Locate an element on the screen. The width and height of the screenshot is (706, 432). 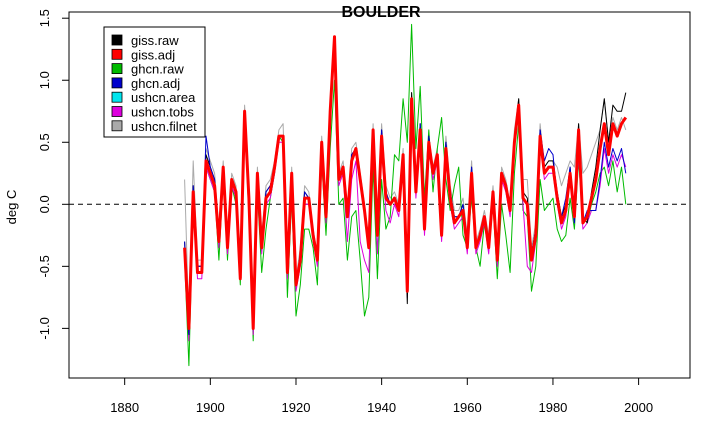
x-tick-label: 1900 is located at coordinates (210, 407).